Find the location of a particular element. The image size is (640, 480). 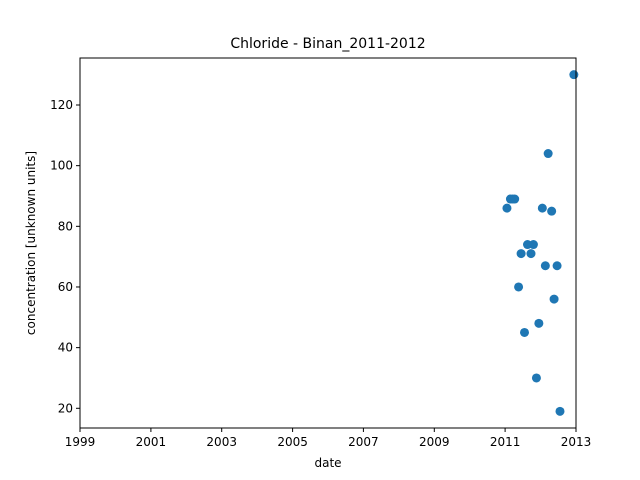

x-tick-label: 2009 is located at coordinates (434, 442).